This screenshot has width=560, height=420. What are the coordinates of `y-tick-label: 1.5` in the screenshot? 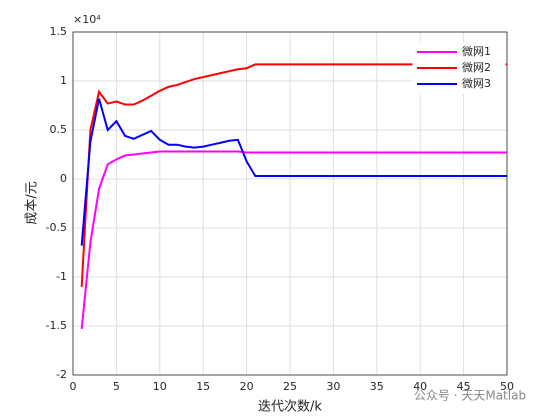 It's located at (59, 31).